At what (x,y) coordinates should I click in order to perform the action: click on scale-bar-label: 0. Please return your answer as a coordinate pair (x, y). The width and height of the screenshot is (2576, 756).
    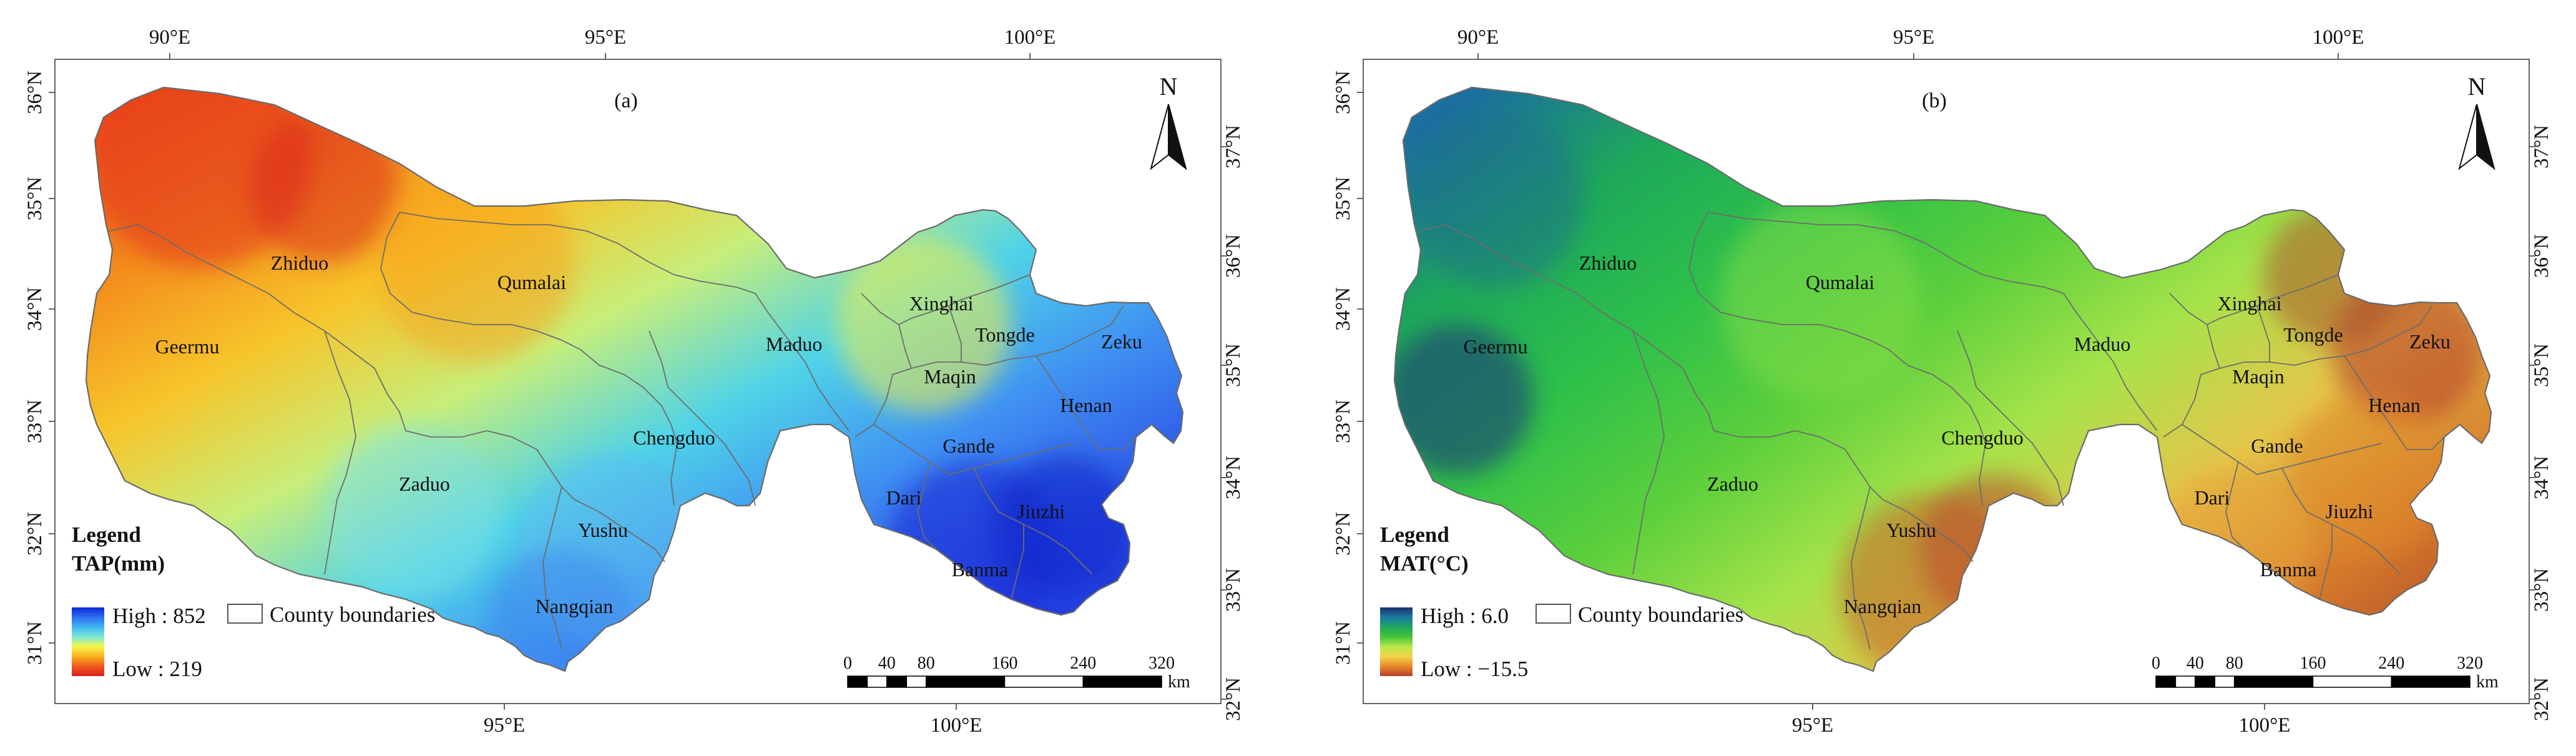
    Looking at the image, I should click on (847, 663).